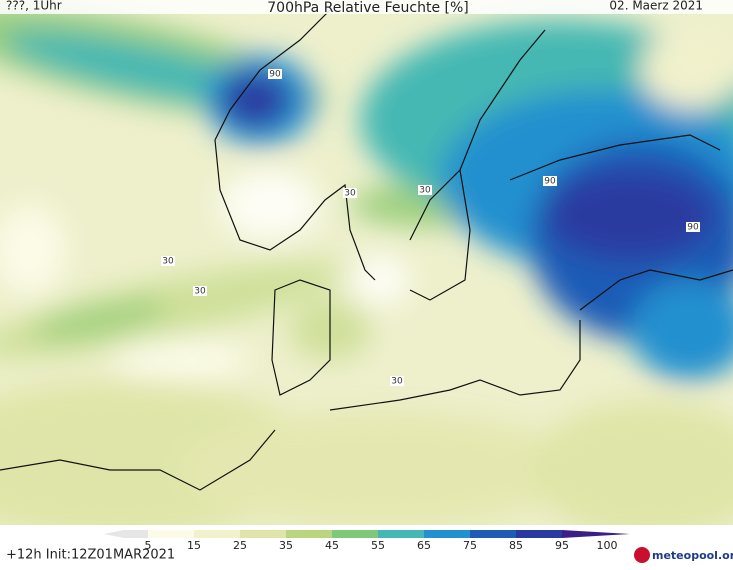 The width and height of the screenshot is (733, 570). I want to click on logo: meteopool.org, so click(692, 555).